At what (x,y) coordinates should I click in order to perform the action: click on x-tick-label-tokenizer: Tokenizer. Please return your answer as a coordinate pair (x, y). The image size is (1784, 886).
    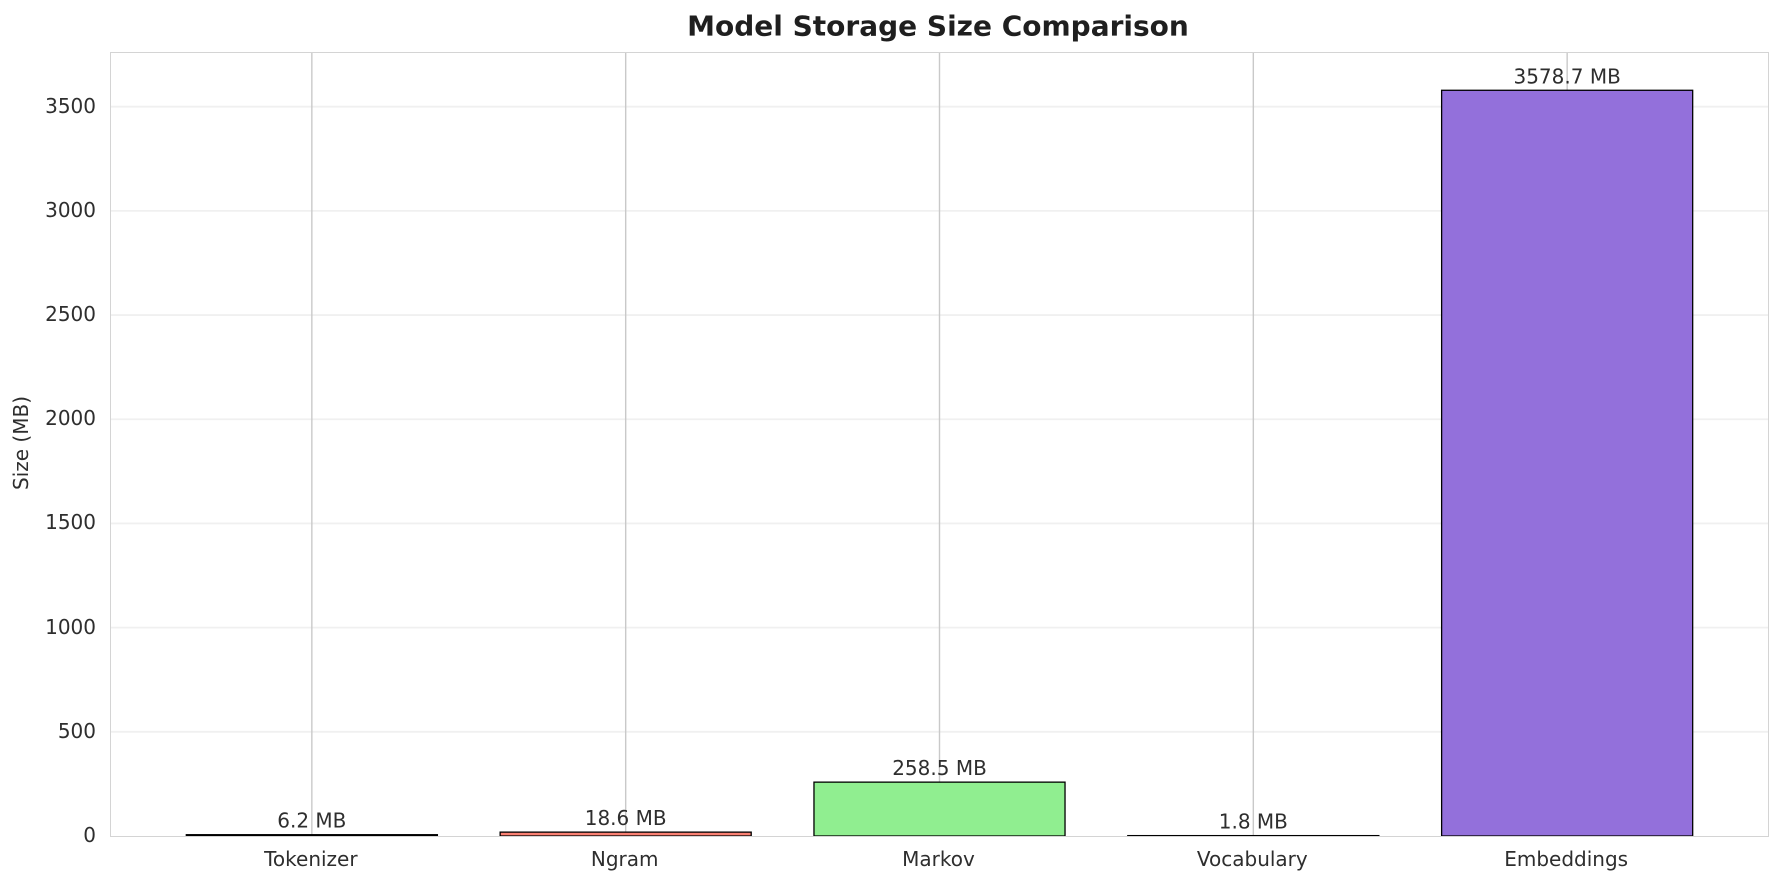
    Looking at the image, I should click on (311, 859).